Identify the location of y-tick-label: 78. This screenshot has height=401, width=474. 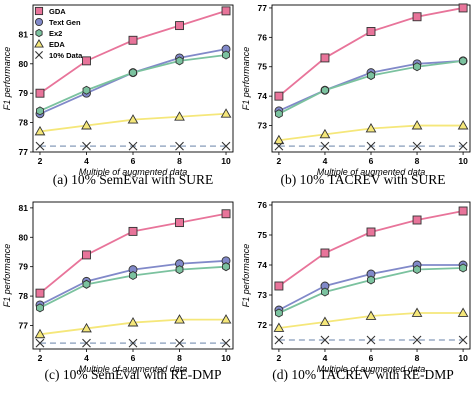
(24, 296).